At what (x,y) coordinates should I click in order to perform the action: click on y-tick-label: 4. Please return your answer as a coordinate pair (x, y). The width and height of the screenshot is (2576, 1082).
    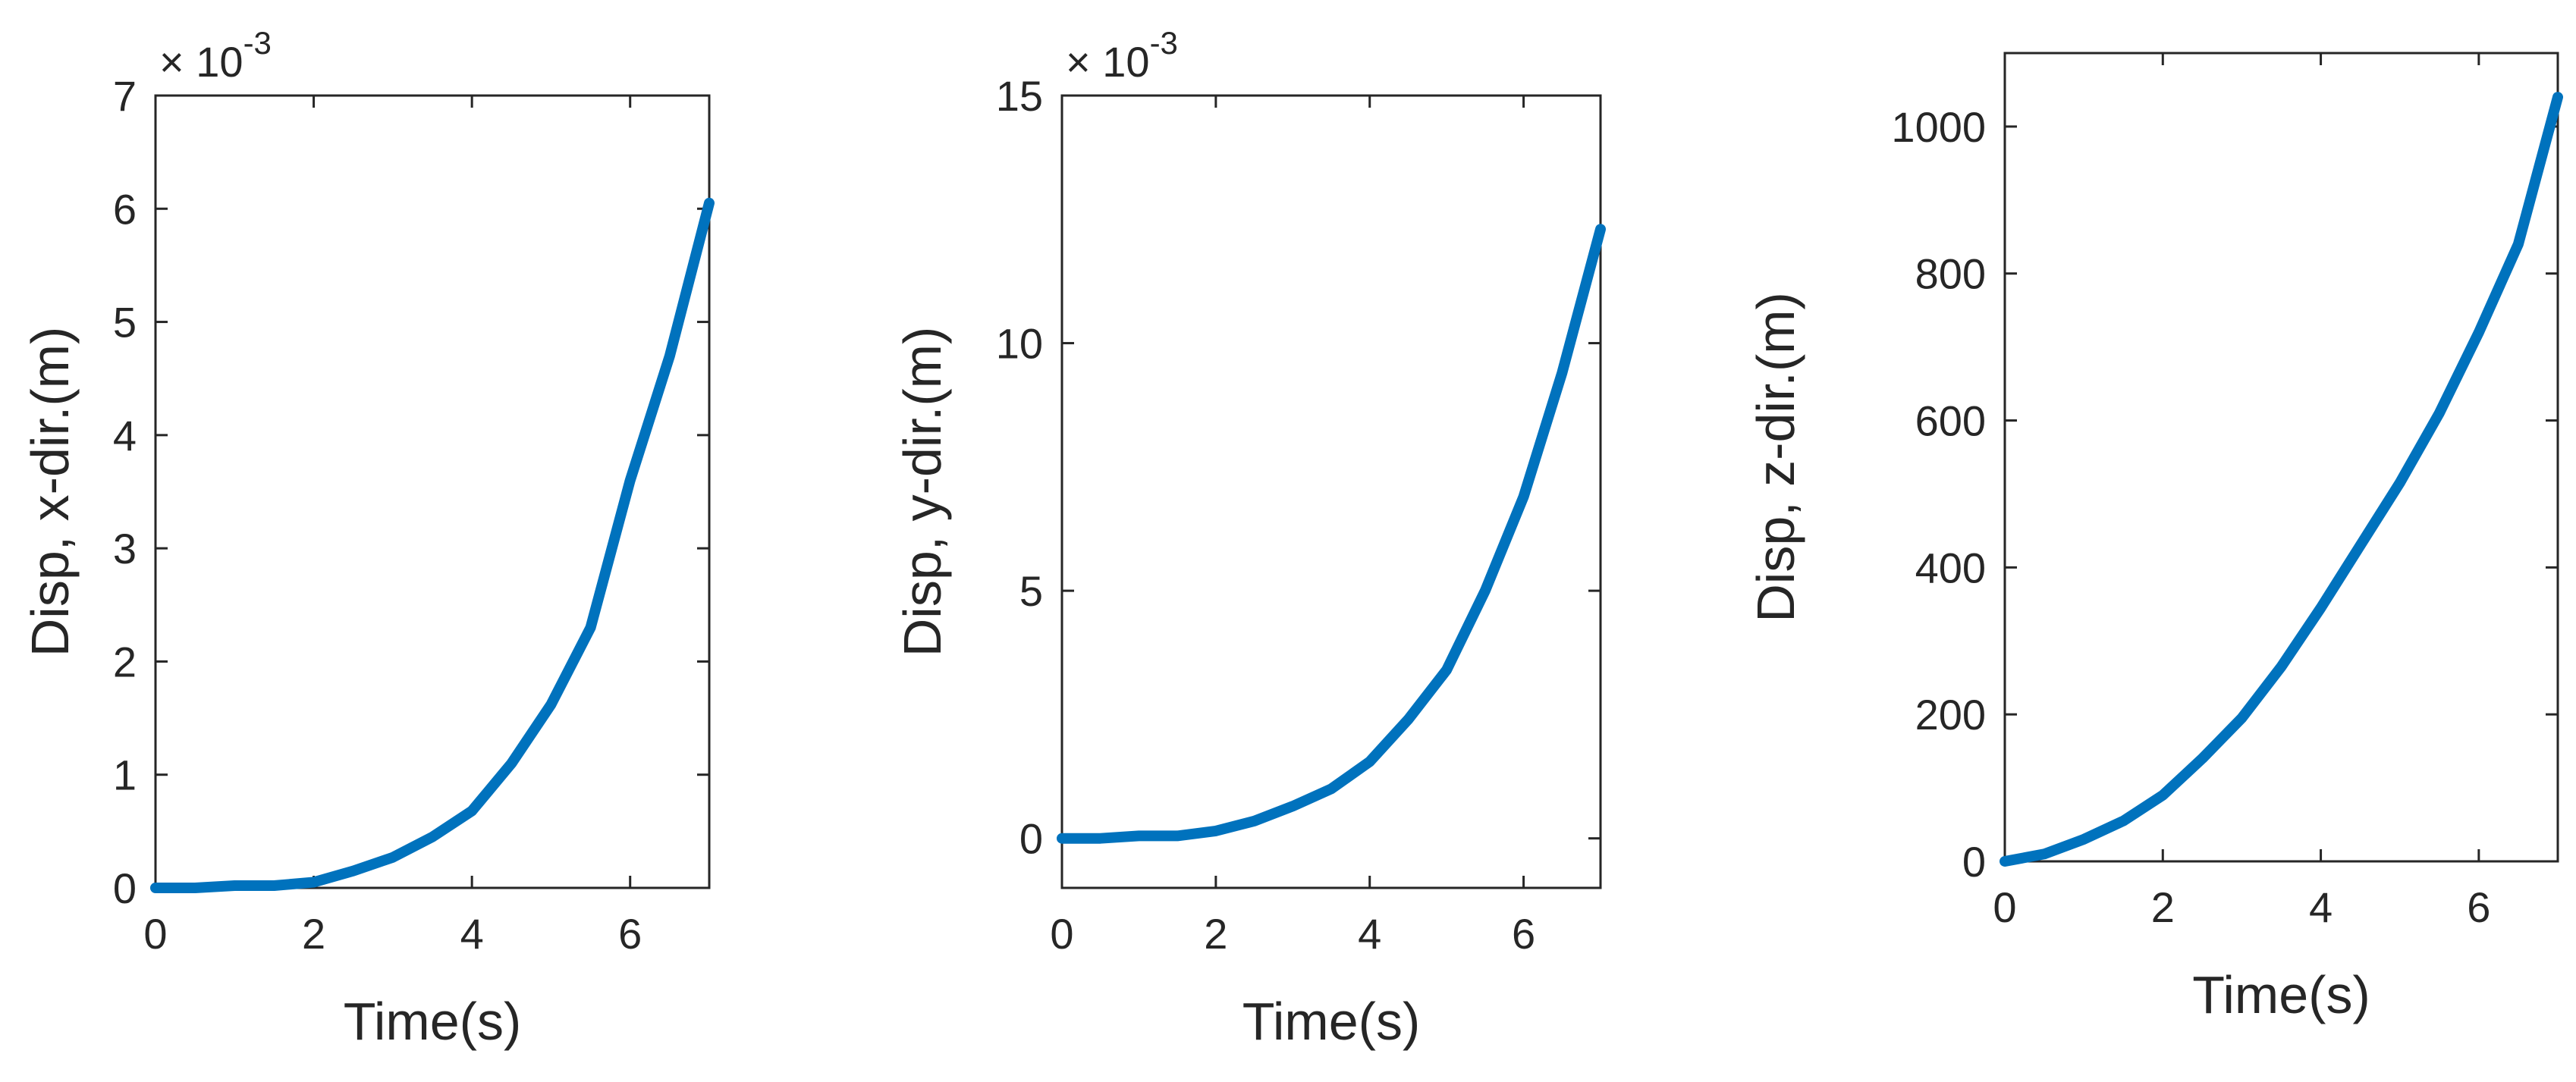
    Looking at the image, I should click on (125, 435).